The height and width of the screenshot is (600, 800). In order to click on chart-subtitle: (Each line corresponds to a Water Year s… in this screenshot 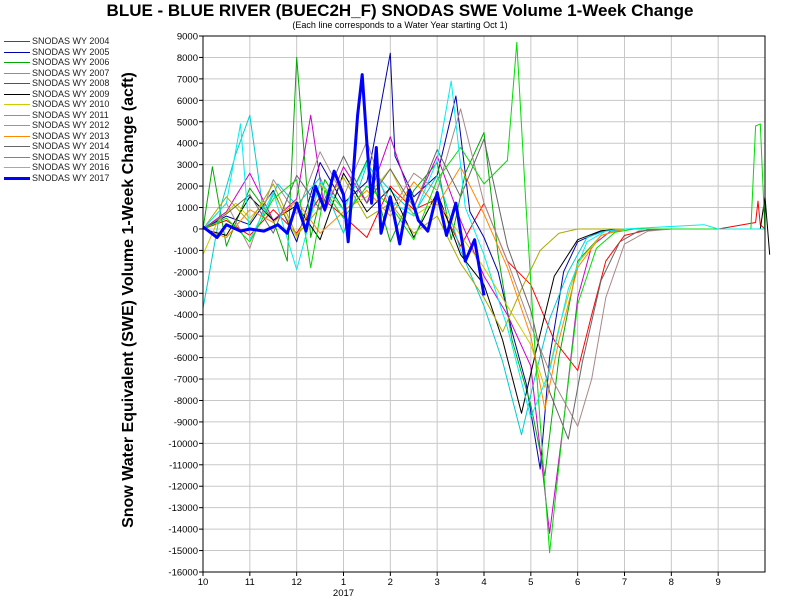, I will do `click(400, 25)`.